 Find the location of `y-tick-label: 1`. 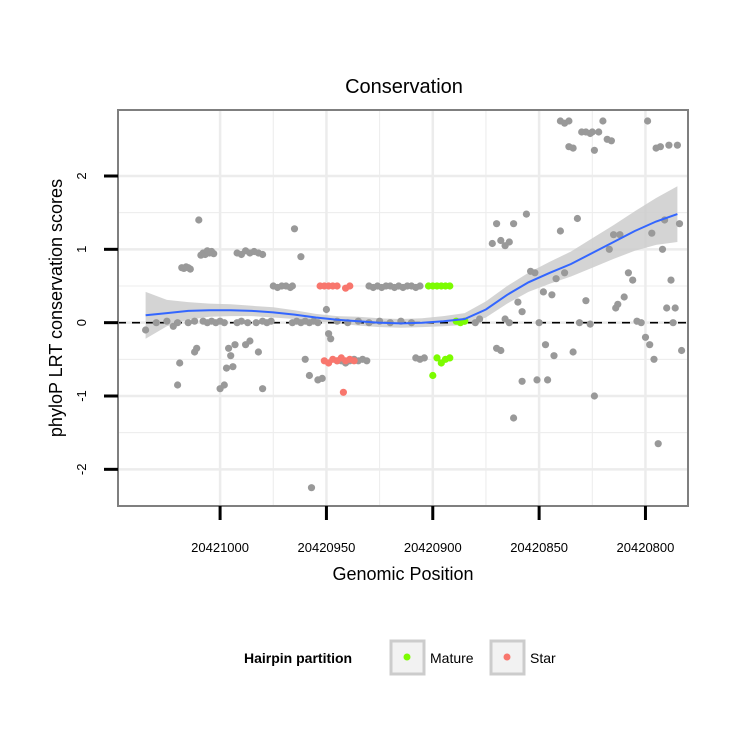

y-tick-label: 1 is located at coordinates (81, 249).